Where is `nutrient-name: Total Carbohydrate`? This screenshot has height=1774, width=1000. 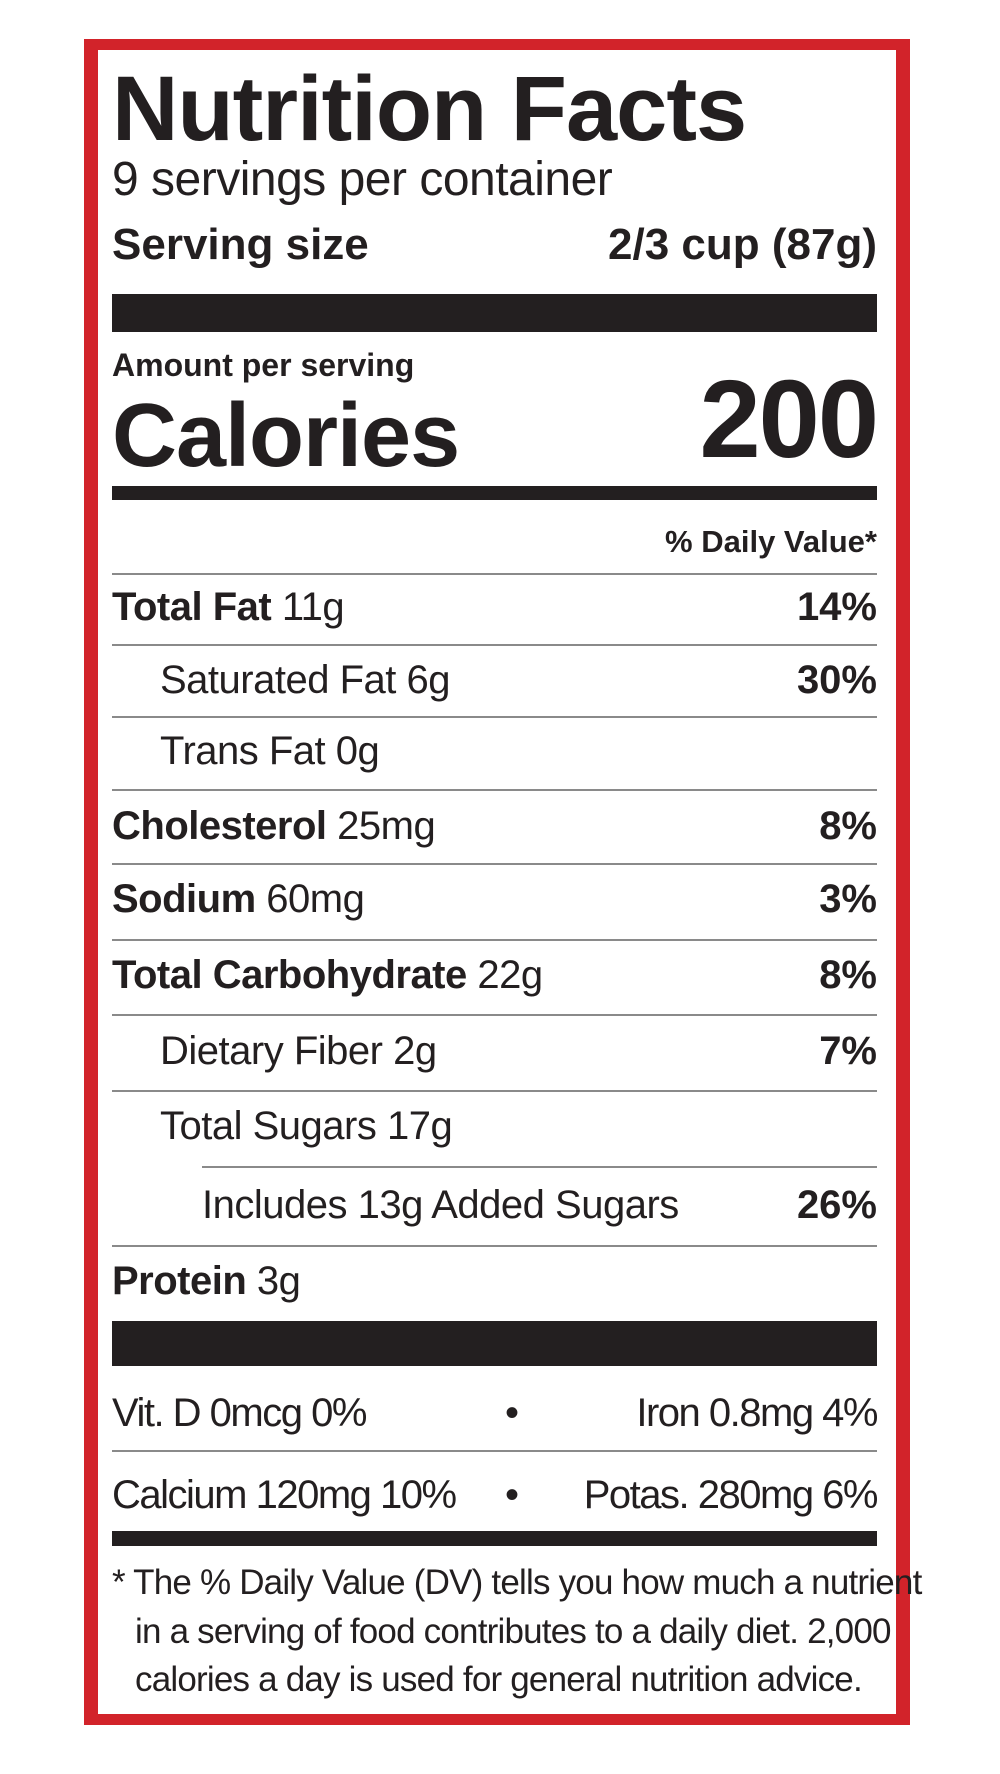
nutrient-name: Total Carbohydrate is located at coordinates (289, 975).